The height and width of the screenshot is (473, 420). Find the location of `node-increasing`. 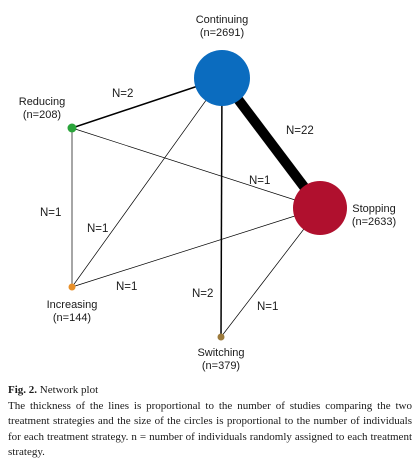

node-increasing is located at coordinates (72, 287).